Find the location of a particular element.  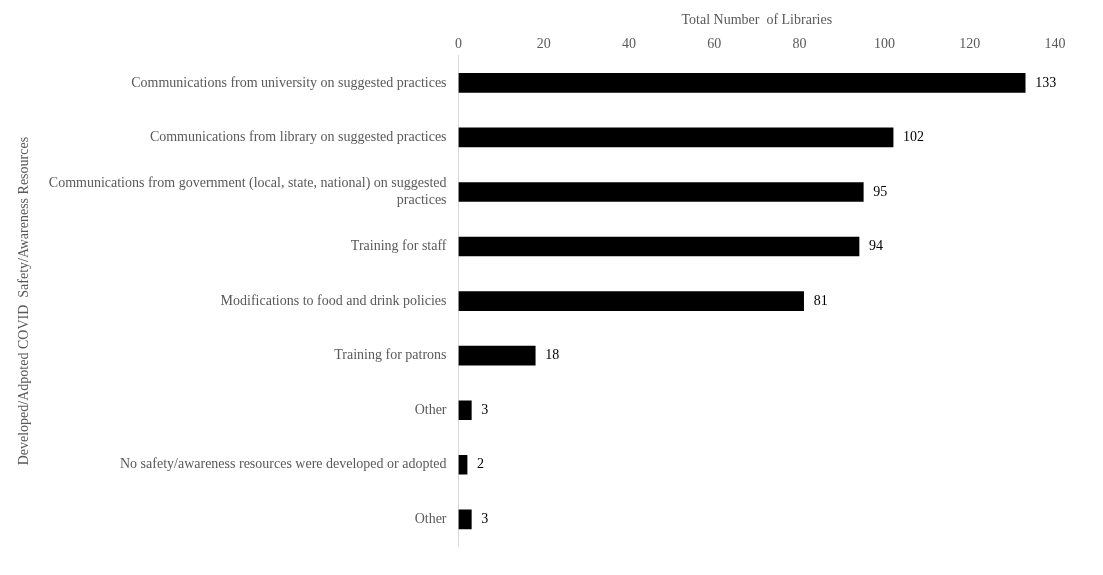

x-tick-label: 20 is located at coordinates (543, 43).